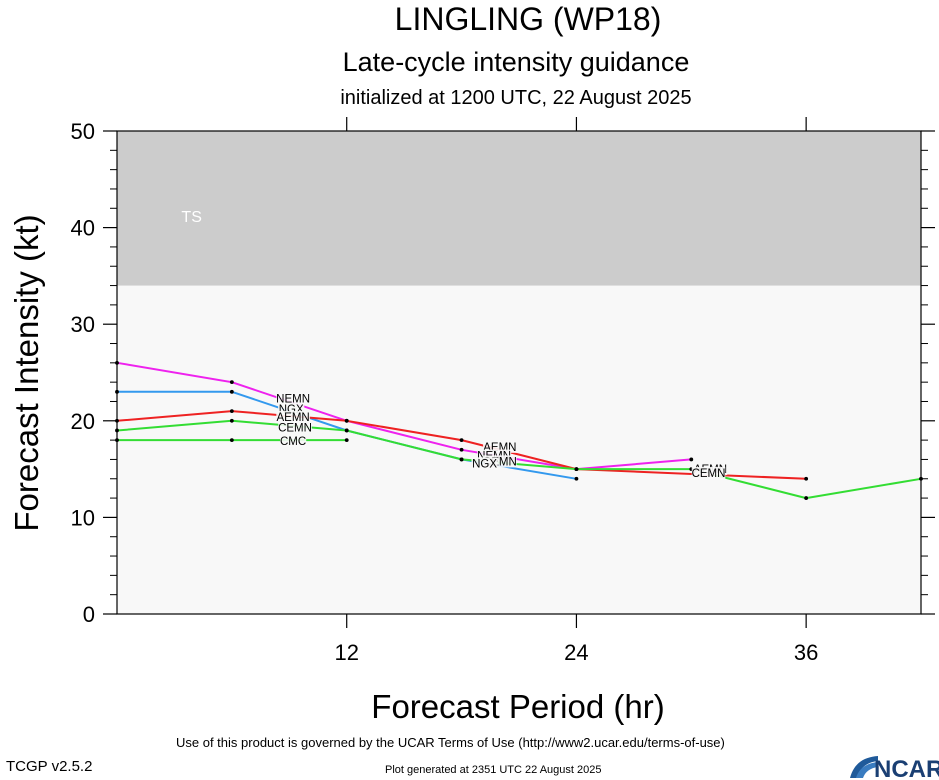 Image resolution: width=939 pixels, height=780 pixels. Describe the element at coordinates (806, 652) in the screenshot. I see `x-tick-label: 36` at that location.